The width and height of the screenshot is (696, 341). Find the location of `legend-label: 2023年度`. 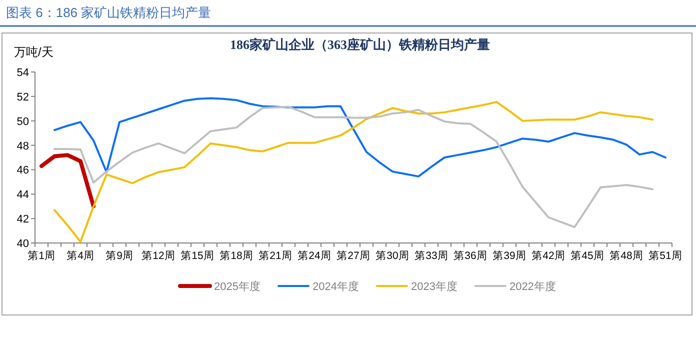

legend-label: 2023年度 is located at coordinates (434, 286).